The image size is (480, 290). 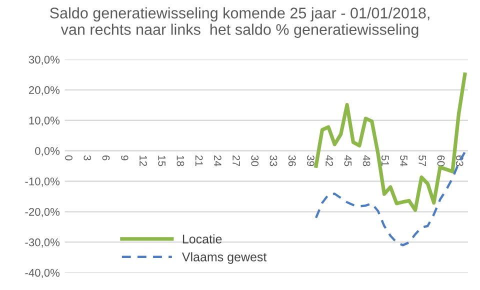 What do you see at coordinates (162, 161) in the screenshot?
I see `x-tick-label: 15` at bounding box center [162, 161].